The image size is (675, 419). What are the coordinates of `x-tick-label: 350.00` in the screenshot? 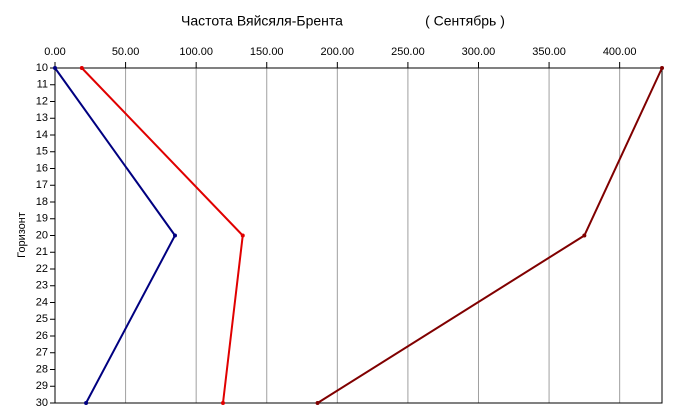 It's located at (549, 52).